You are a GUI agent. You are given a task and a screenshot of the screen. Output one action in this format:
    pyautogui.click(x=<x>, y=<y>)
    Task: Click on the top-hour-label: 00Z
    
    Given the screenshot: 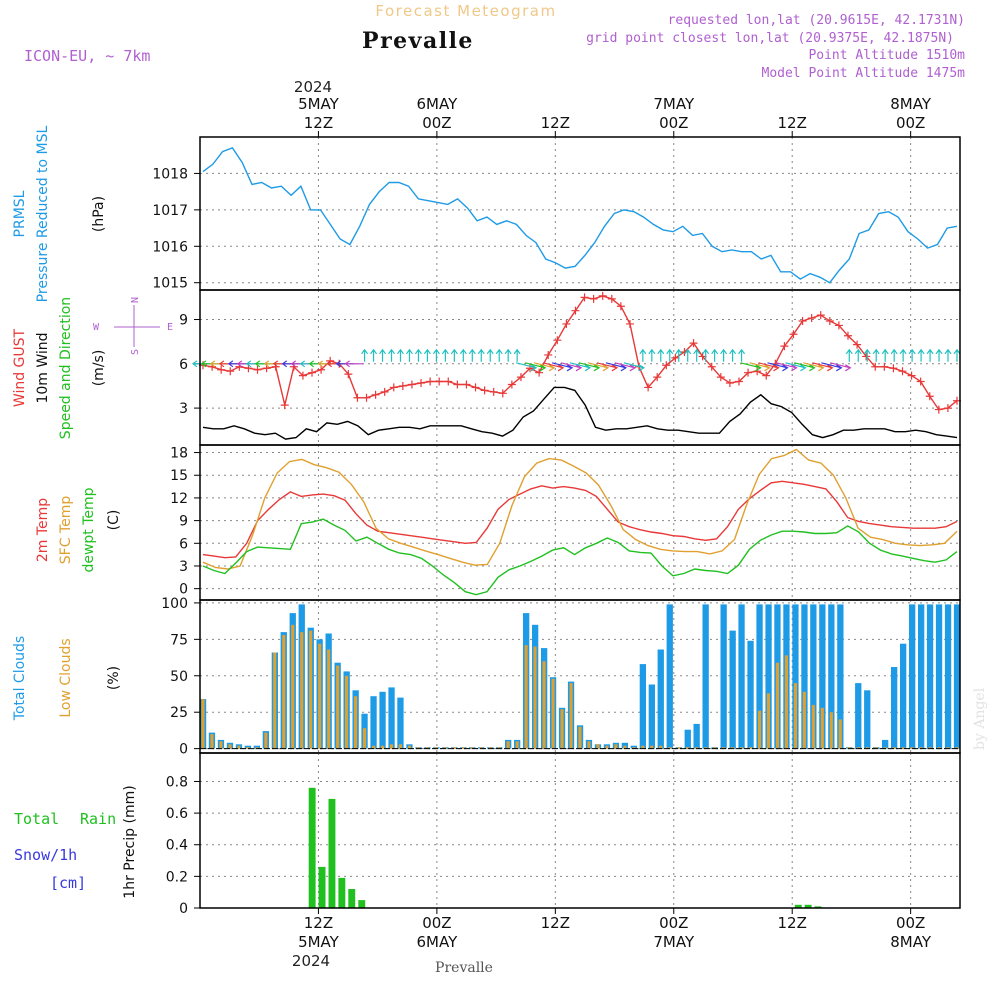 What is the action you would take?
    pyautogui.click(x=436, y=123)
    